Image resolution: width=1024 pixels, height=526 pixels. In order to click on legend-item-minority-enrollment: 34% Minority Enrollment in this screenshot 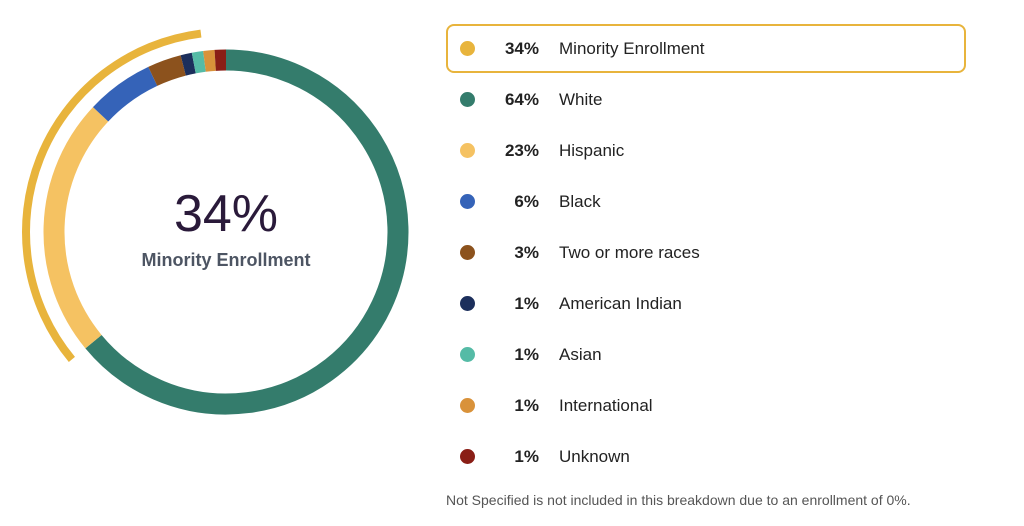, I will do `click(706, 48)`.